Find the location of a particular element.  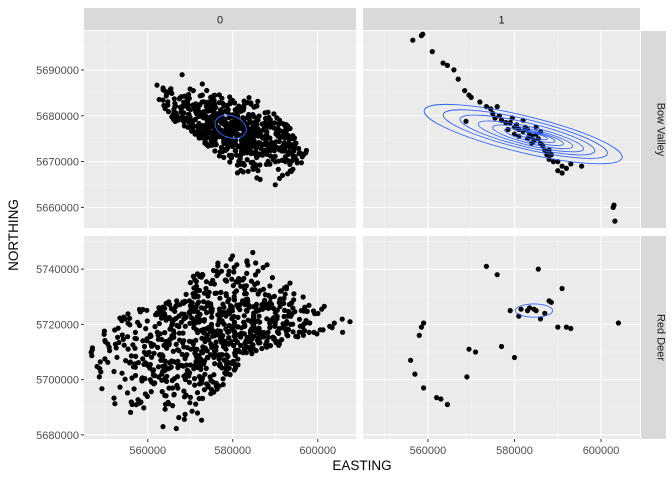

x-axis-title: EASTING is located at coordinates (361, 465).